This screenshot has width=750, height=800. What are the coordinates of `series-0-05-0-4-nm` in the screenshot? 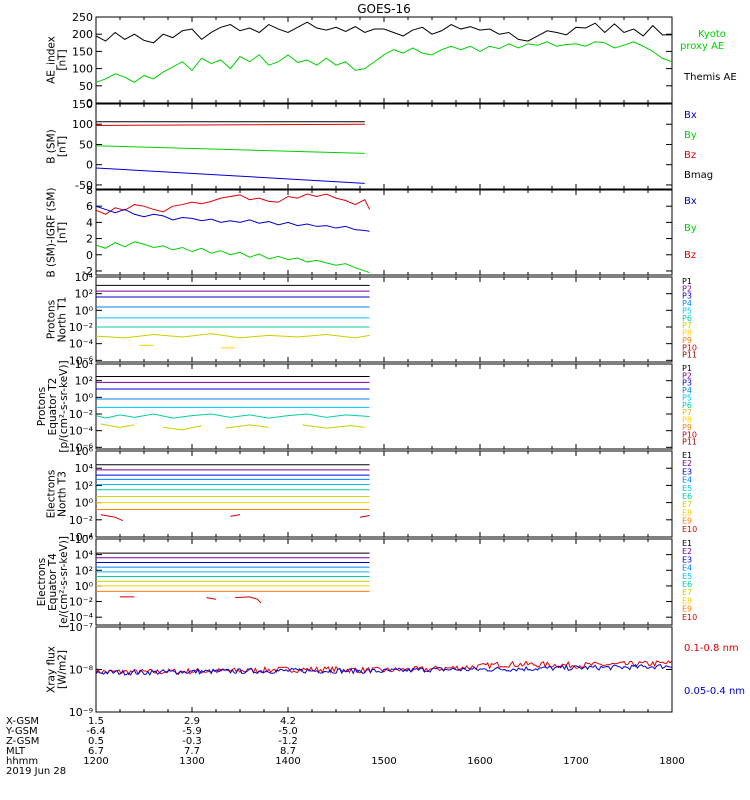 It's located at (384, 669).